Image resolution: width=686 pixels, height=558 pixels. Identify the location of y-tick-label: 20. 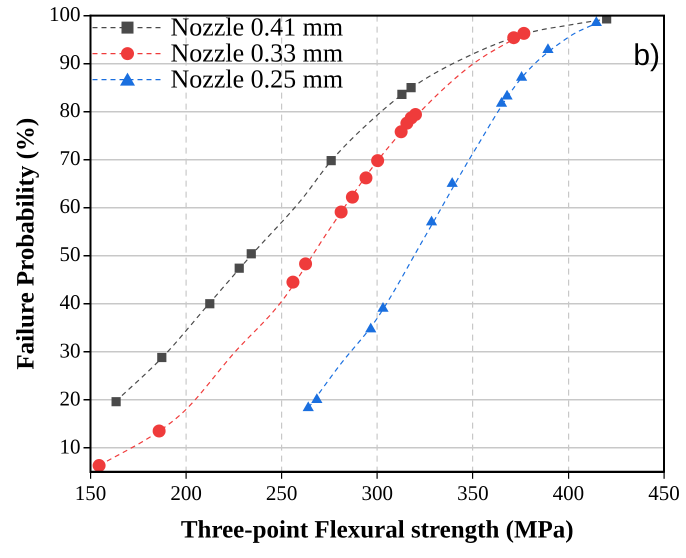
(70, 398).